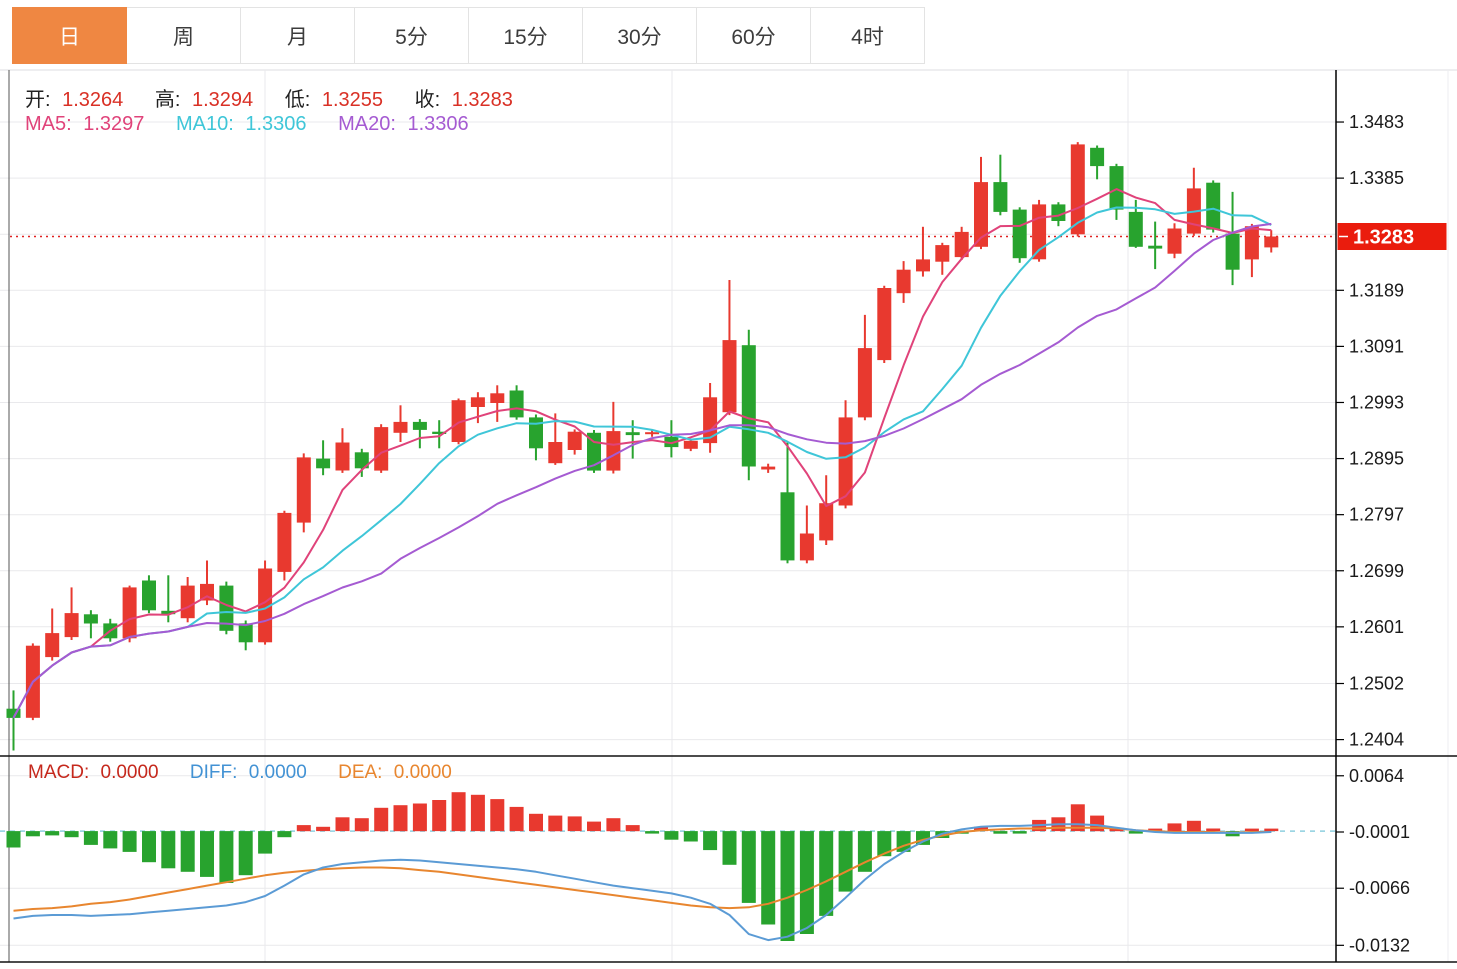 Image resolution: width=1457 pixels, height=969 pixels. Describe the element at coordinates (213, 772) in the screenshot. I see `diff-label: DIFF:` at that location.